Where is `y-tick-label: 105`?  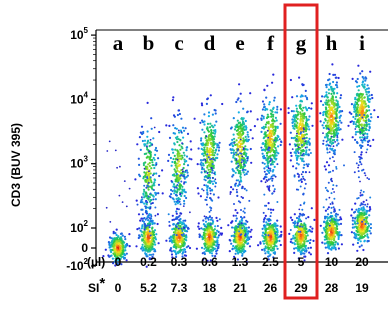
y-tick-label: 105 is located at coordinates (79, 34).